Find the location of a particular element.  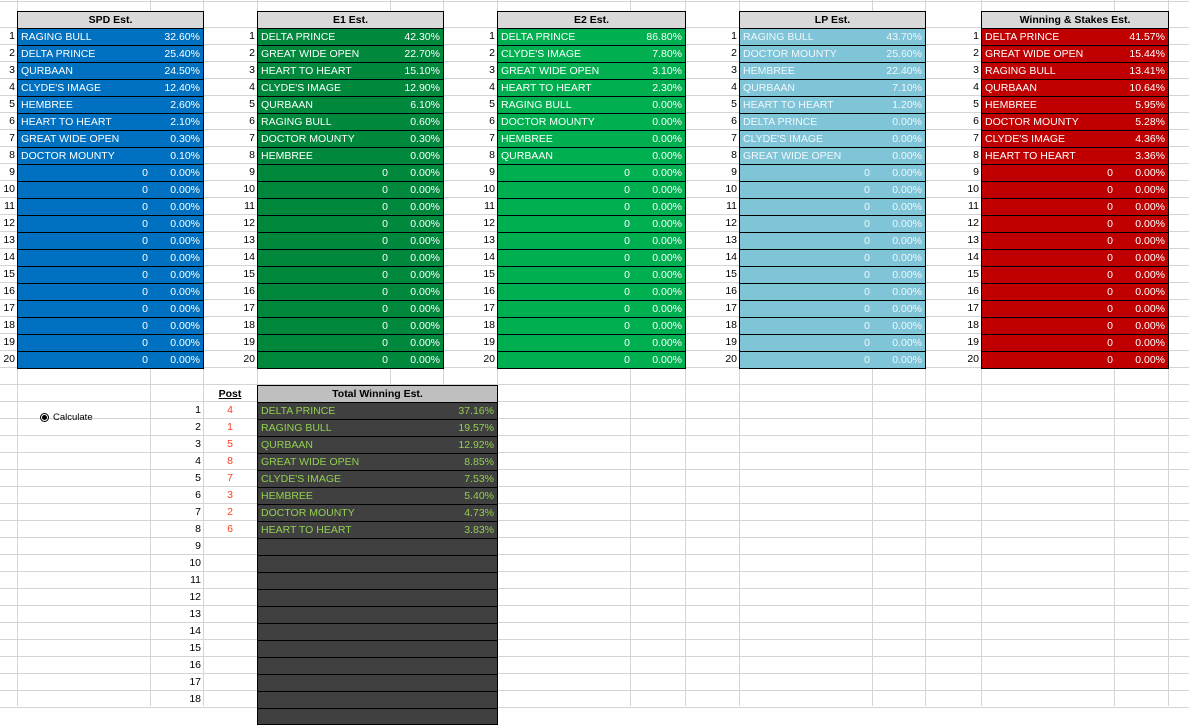

ws-row: DELTA PRINCE 41.57% is located at coordinates (1075, 37).